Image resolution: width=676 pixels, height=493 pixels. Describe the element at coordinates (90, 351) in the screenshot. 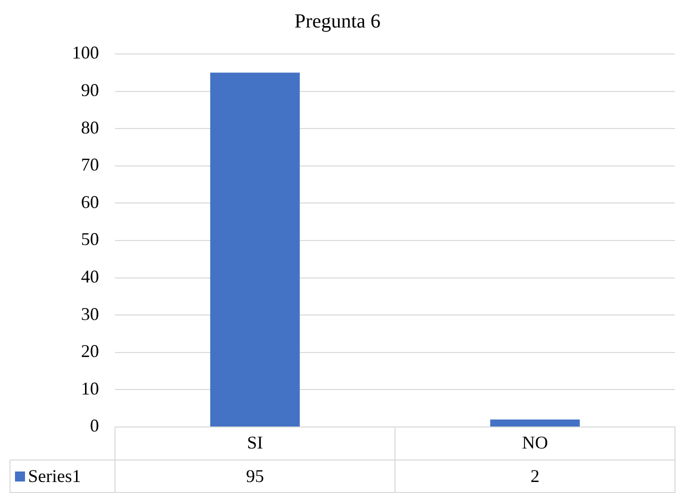

I see `y-tick-label: 20` at that location.